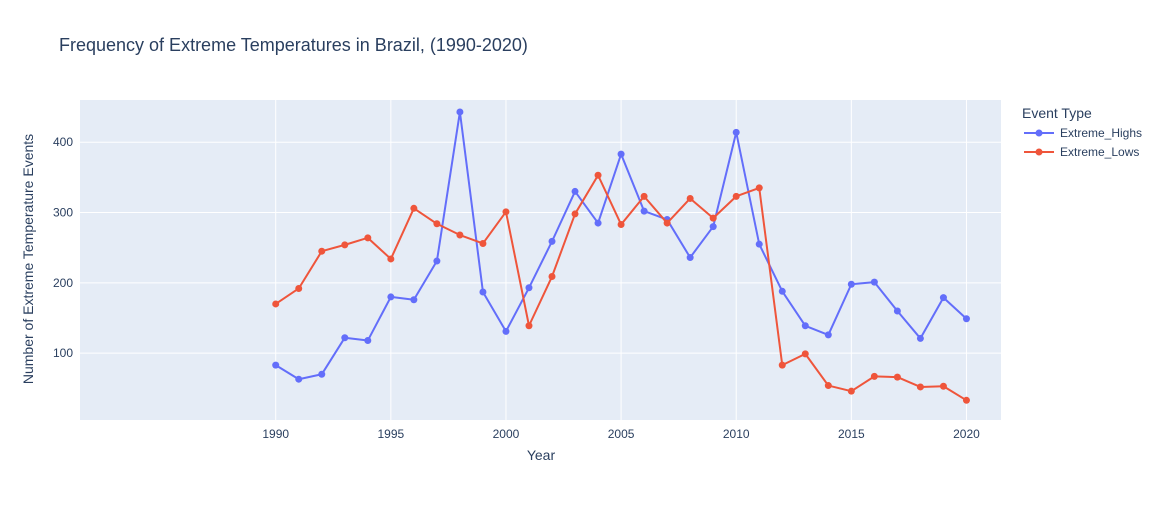 This screenshot has width=1168, height=505. I want to click on x-tick-label: 1995, so click(390, 434).